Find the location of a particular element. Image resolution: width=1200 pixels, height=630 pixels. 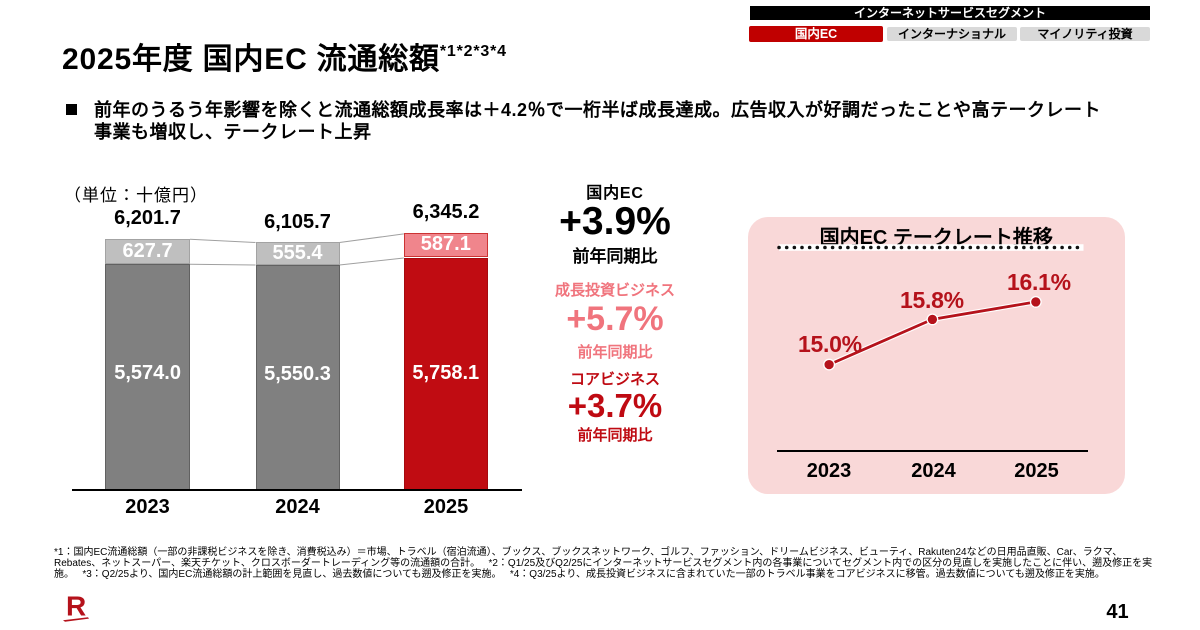

svg-text: R is located at coordinates (76, 606).